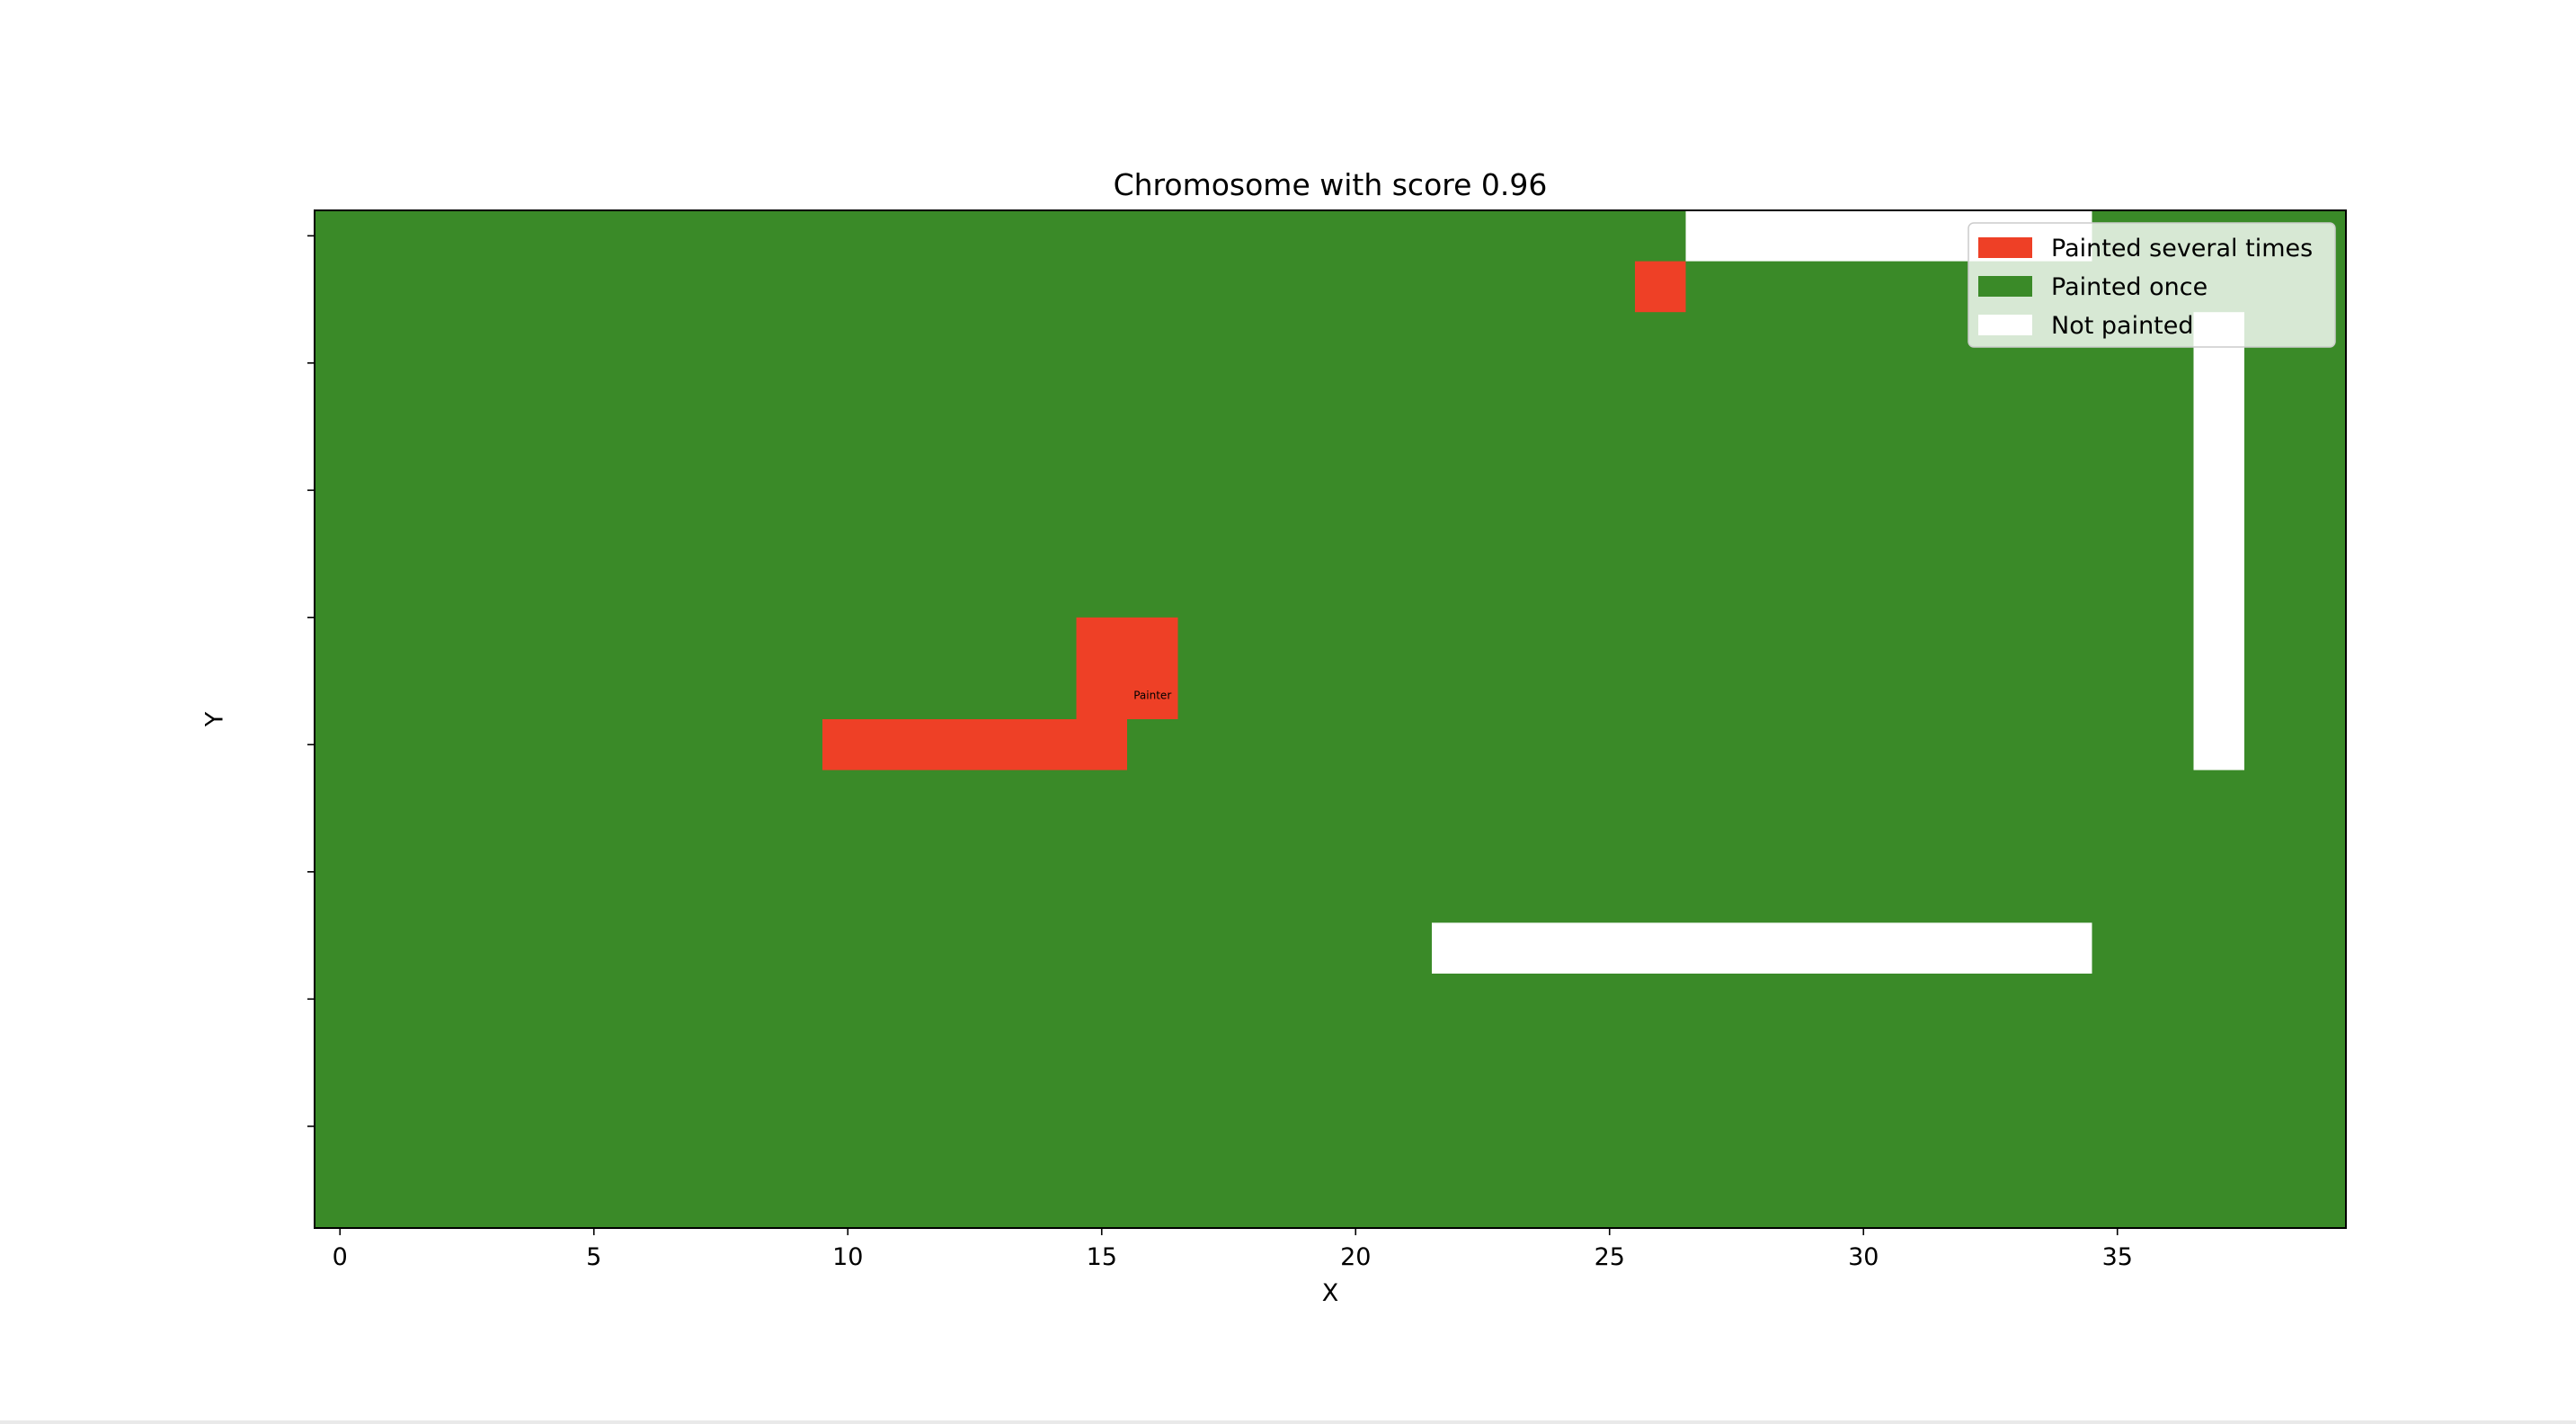  Describe the element at coordinates (1233, 1250) in the screenshot. I see `x-axis-ticks: 0 5 10 15 20 25 30 35` at that location.